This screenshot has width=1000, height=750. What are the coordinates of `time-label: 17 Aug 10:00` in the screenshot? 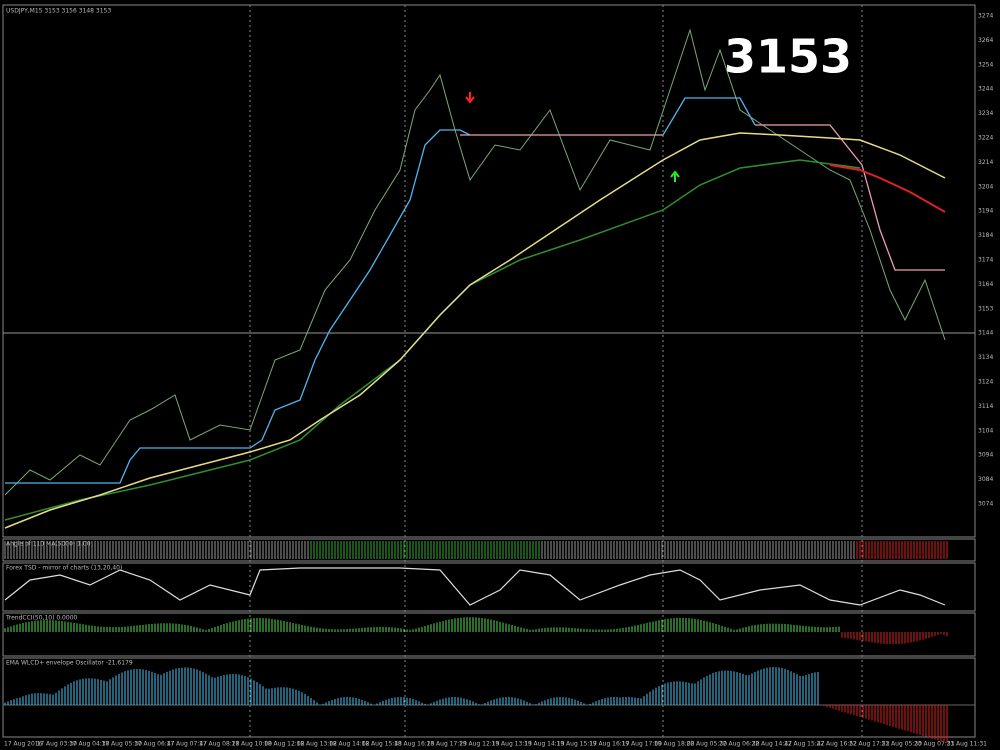 It's located at (252, 744).